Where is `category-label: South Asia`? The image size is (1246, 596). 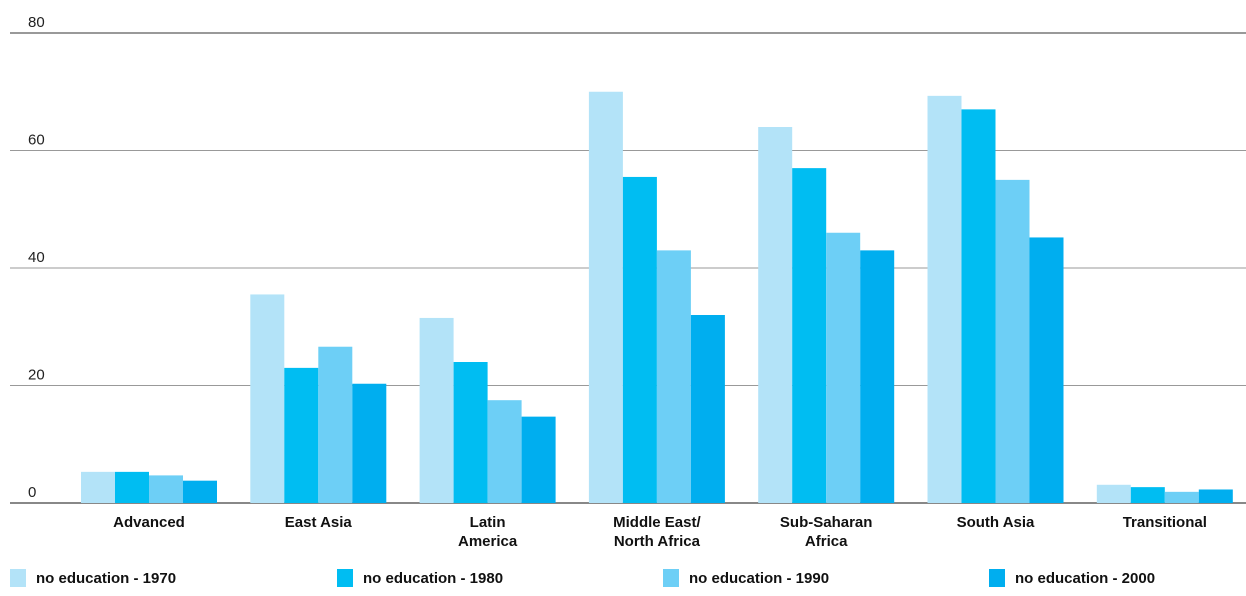
category-label: South Asia is located at coordinates (996, 522).